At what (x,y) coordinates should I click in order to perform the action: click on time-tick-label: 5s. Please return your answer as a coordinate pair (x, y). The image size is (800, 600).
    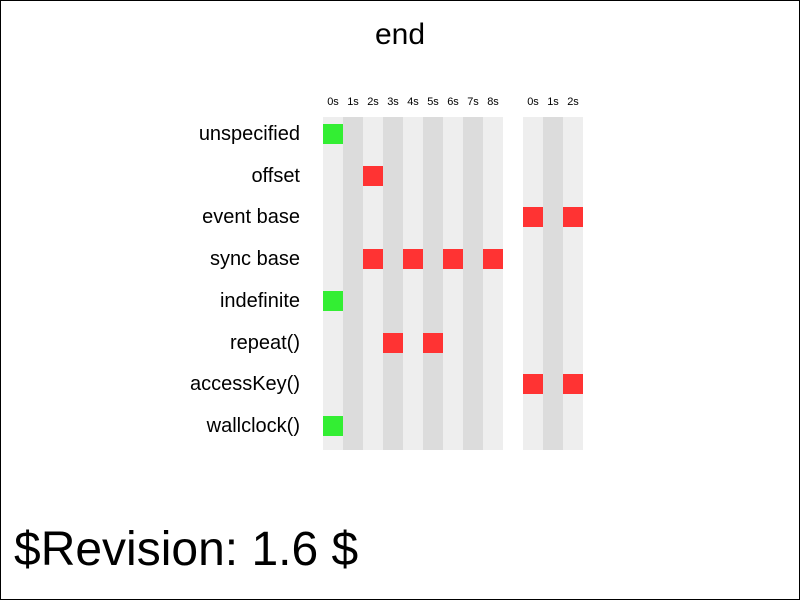
    Looking at the image, I should click on (433, 102).